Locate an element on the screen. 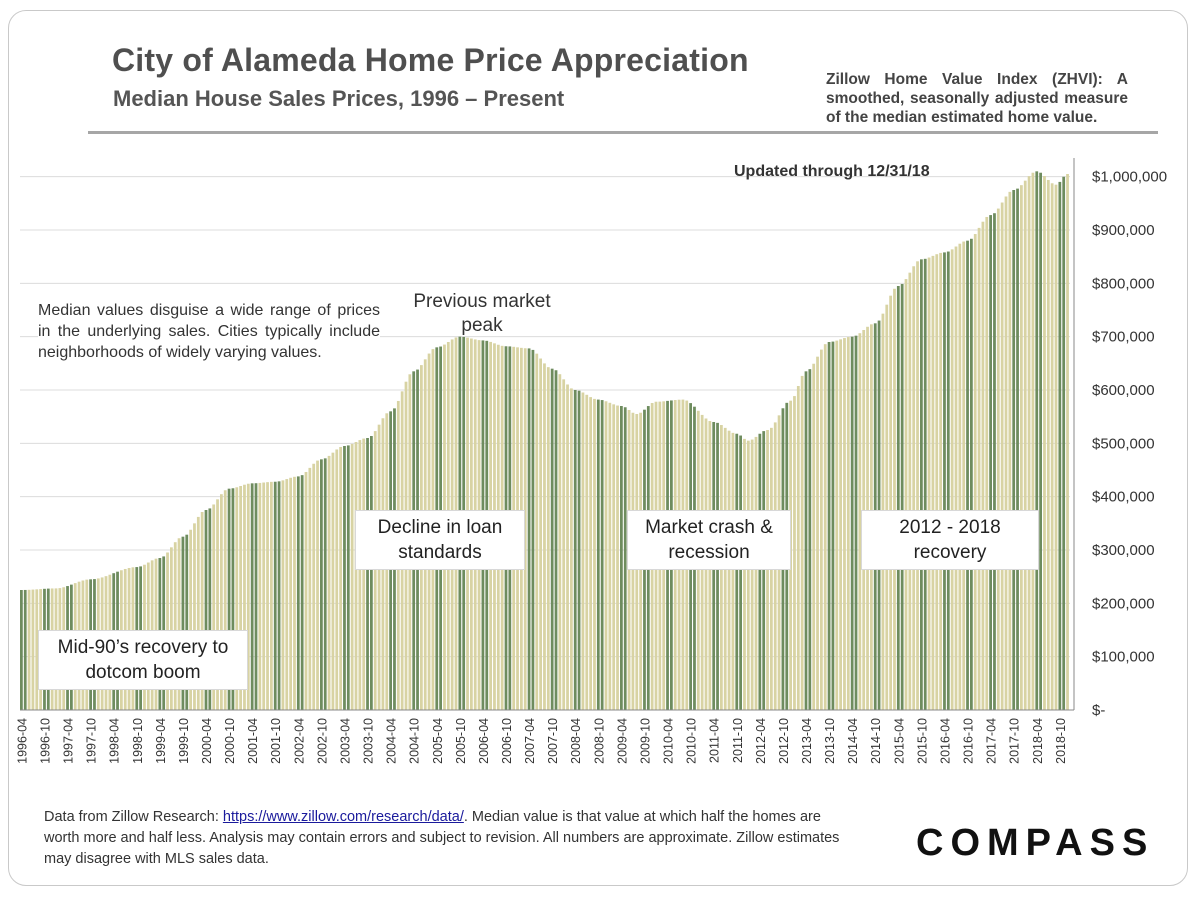 This screenshot has height=900, width=1200. x-tick-label: 2009-04 is located at coordinates (622, 741).